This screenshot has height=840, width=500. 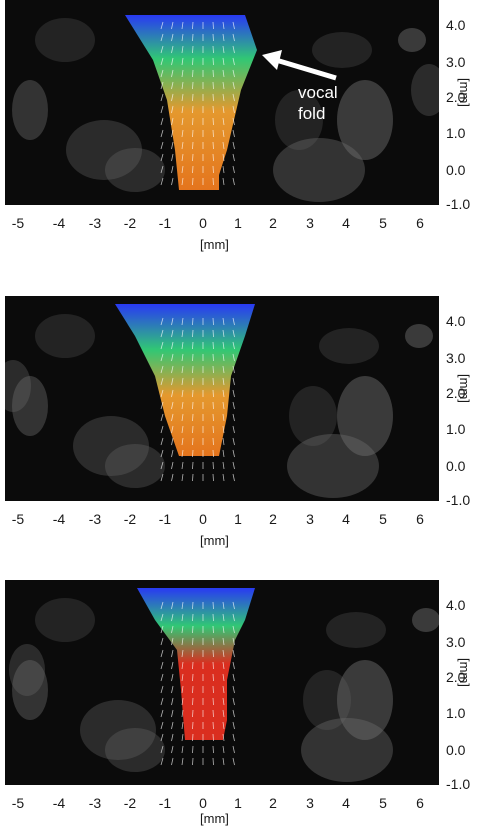 I want to click on vocal-fold-annotation: vocal fold, so click(x=318, y=103).